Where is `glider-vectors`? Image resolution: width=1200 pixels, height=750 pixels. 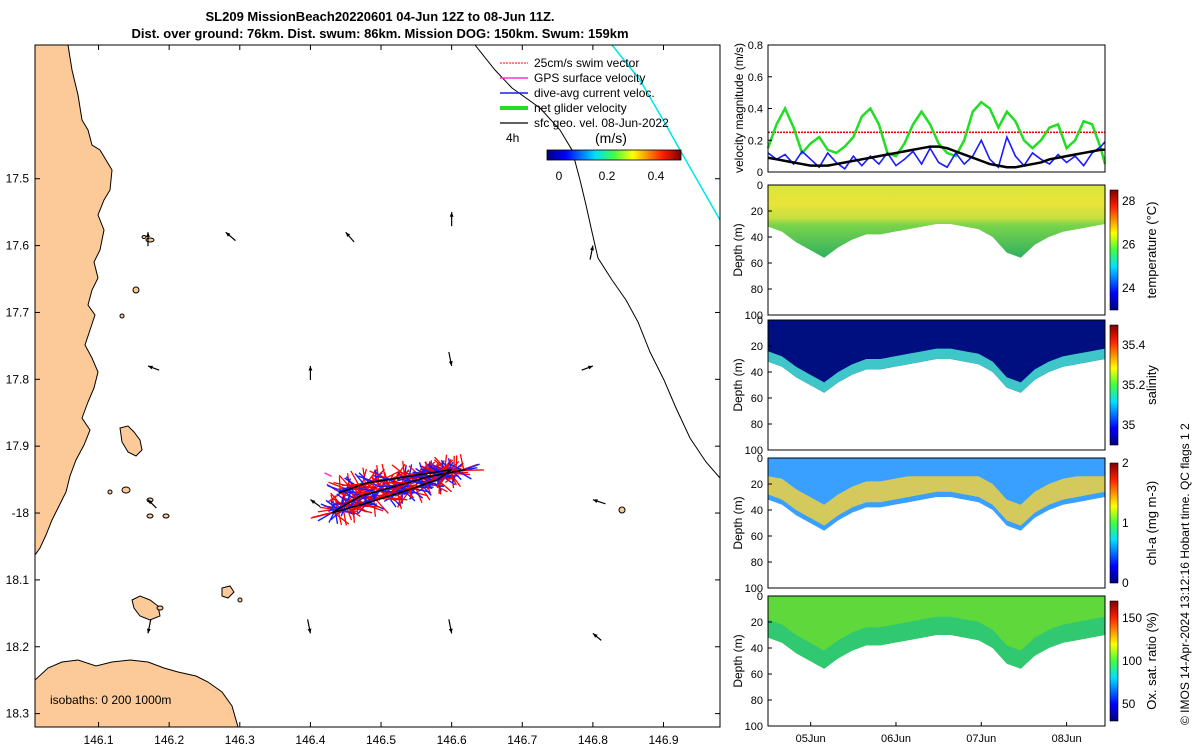
glider-vectors is located at coordinates (397, 490).